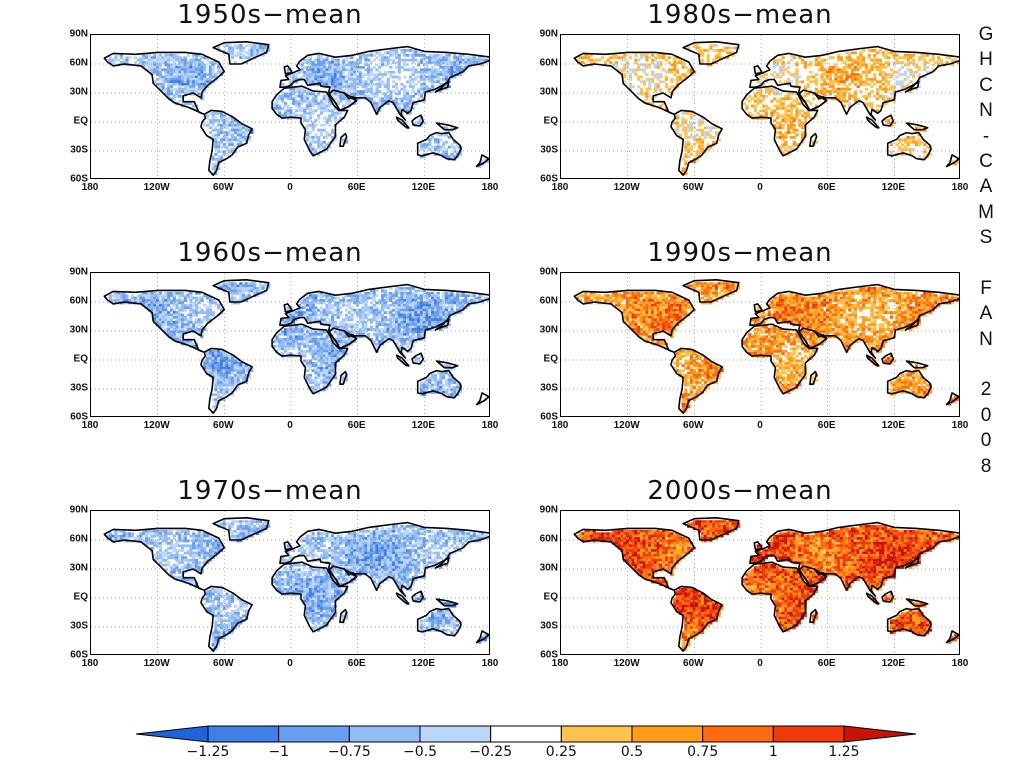 The height and width of the screenshot is (768, 1024). Describe the element at coordinates (986, 288) in the screenshot. I see `dataset-label-char: F` at that location.